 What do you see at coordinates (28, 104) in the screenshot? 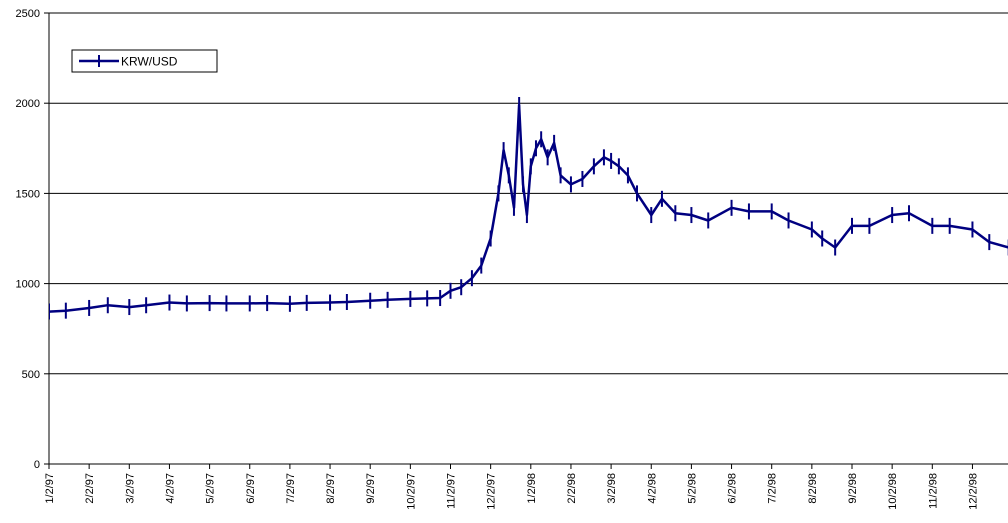
I see `y-tick-label-2000: 2000` at bounding box center [28, 104].